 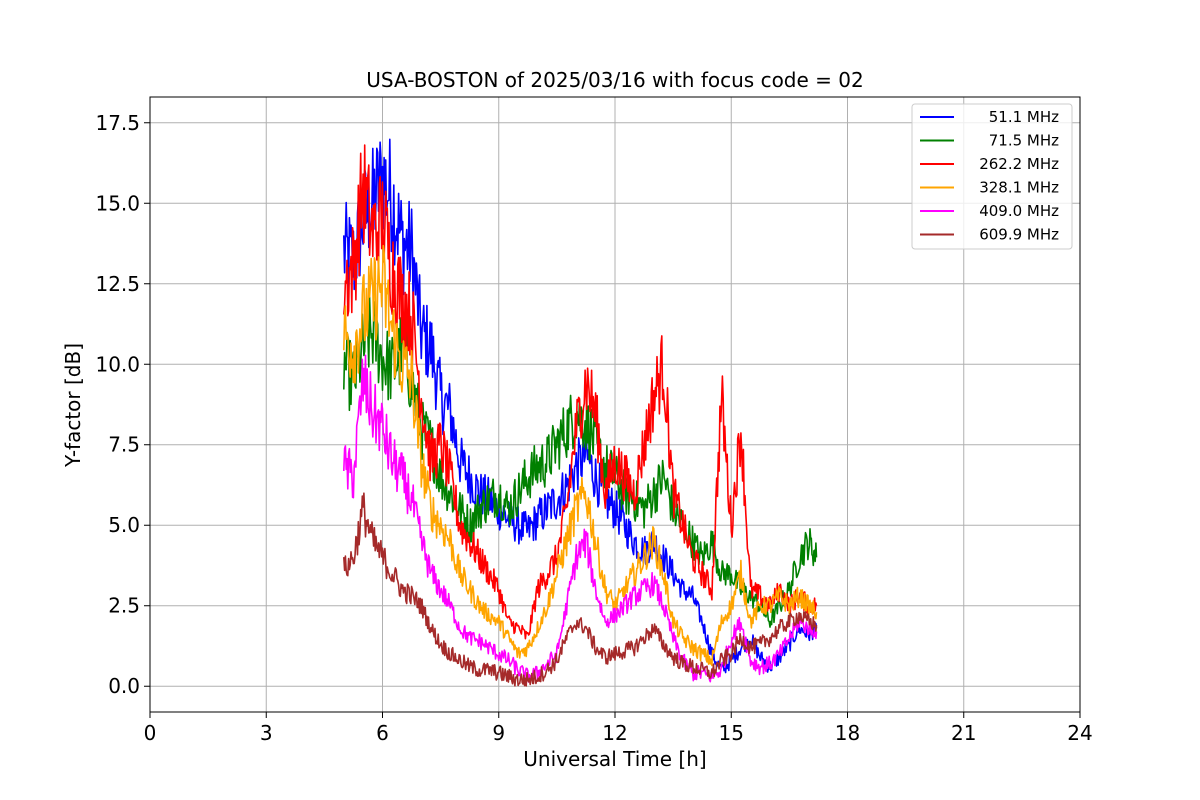 What do you see at coordinates (1019, 188) in the screenshot?
I see `legend-label: 328.1 MHz` at bounding box center [1019, 188].